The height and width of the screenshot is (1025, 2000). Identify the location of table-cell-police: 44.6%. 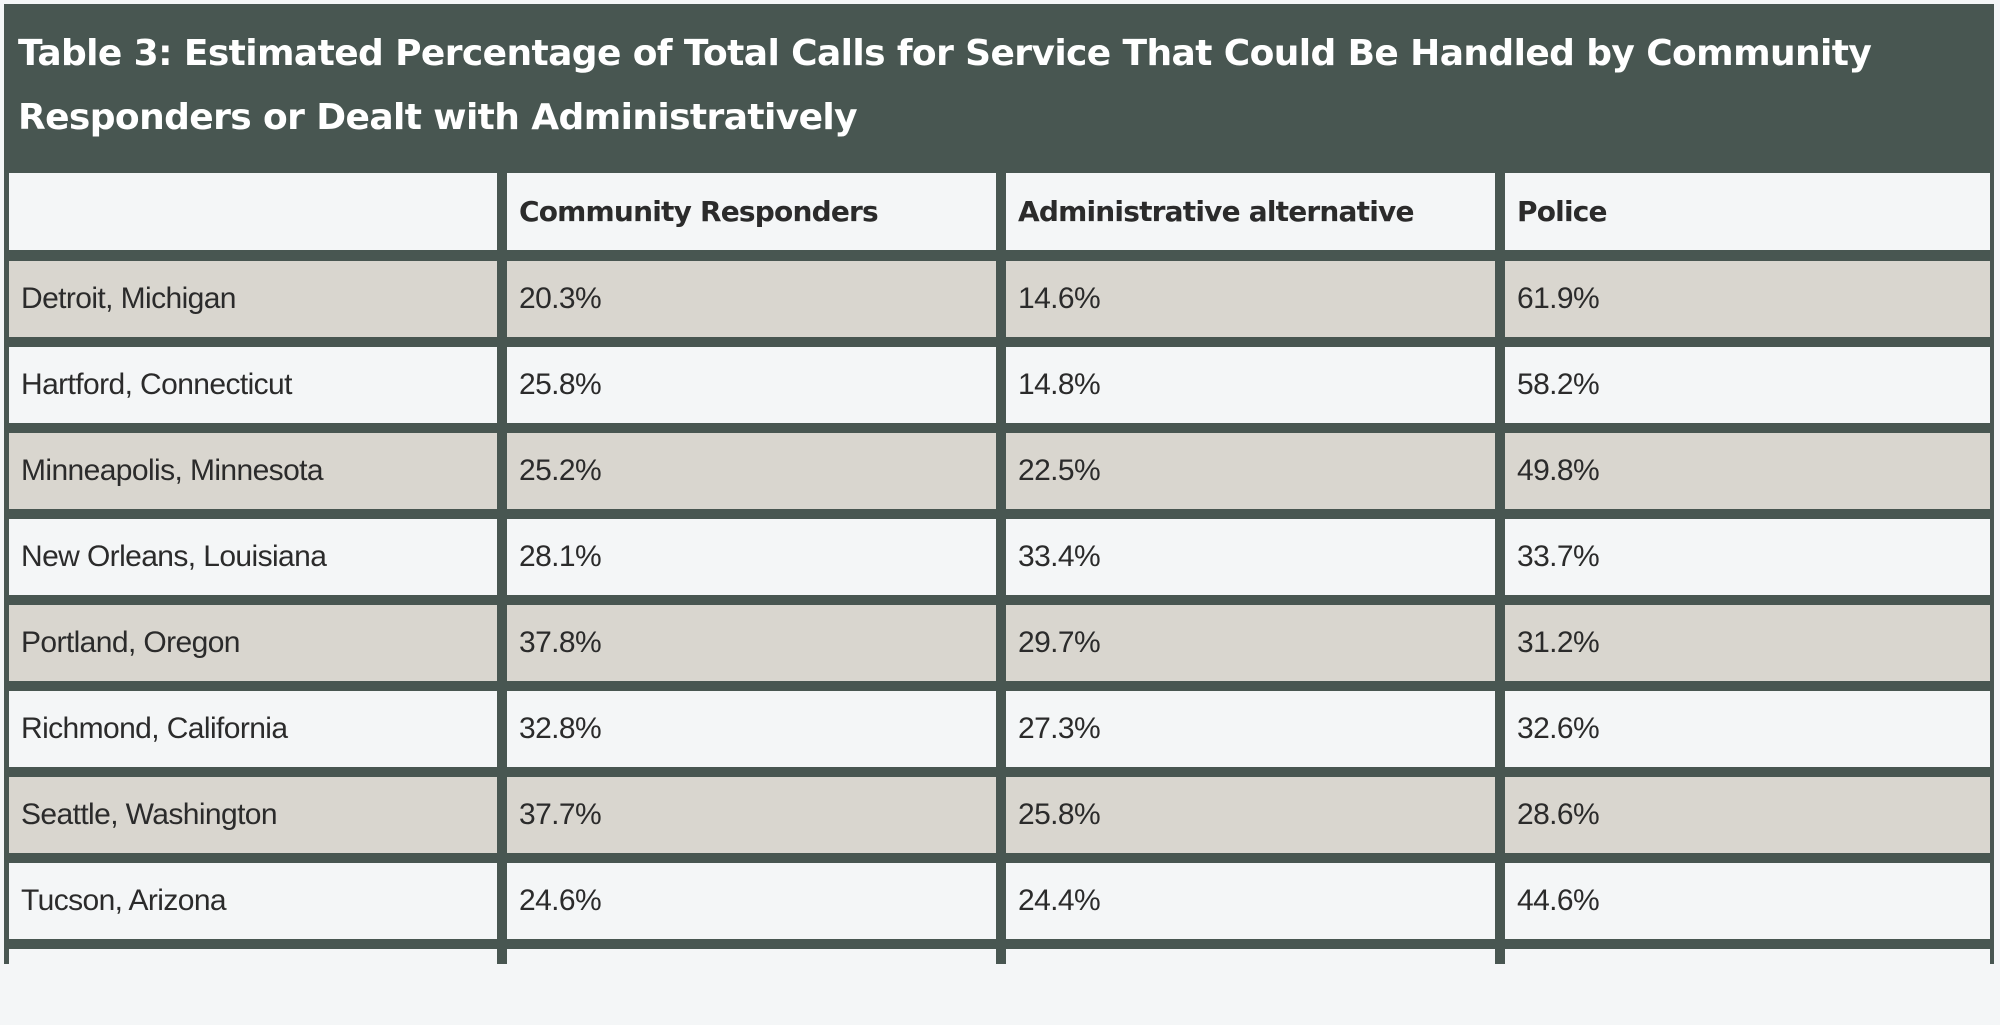
(1747, 901).